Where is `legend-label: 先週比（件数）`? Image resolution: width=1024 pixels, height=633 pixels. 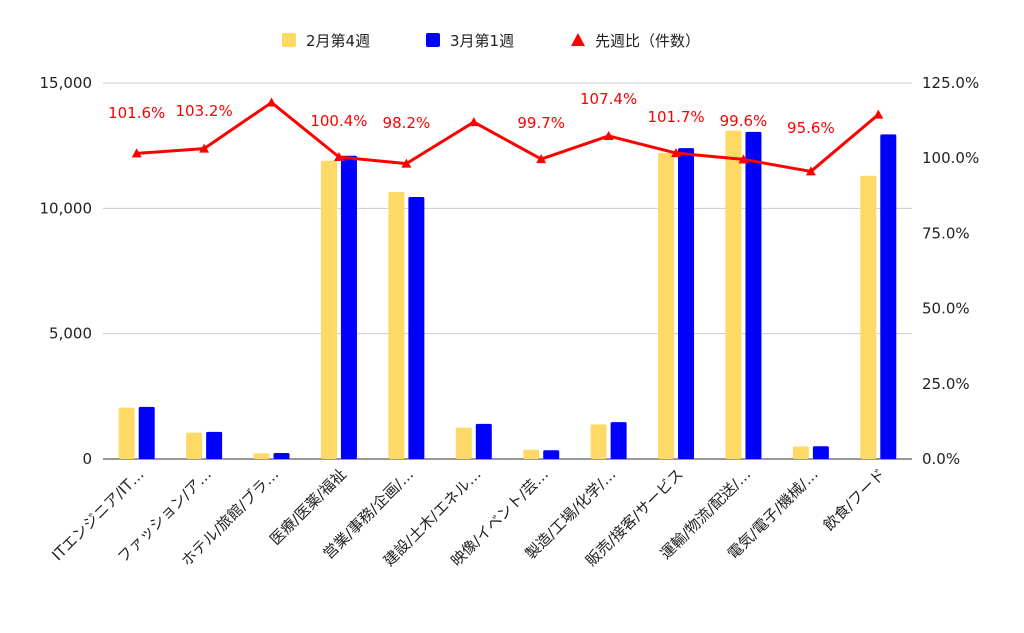
legend-label: 先週比（件数） is located at coordinates (647, 41).